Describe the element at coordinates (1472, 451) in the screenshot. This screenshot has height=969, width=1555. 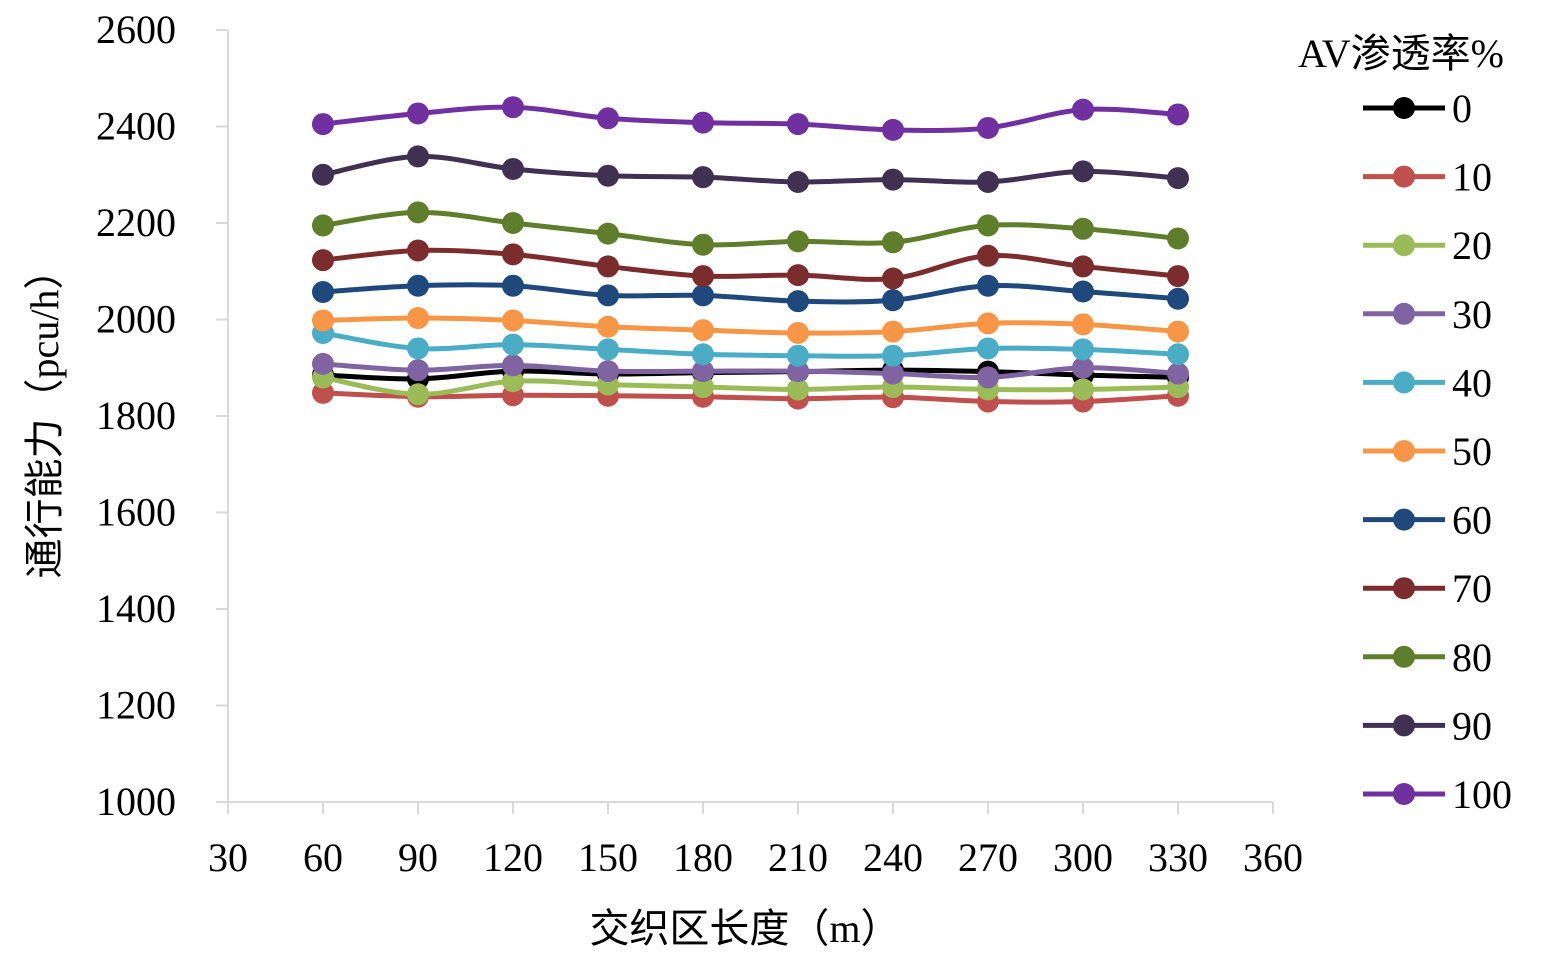
I see `legend-label: 50` at that location.